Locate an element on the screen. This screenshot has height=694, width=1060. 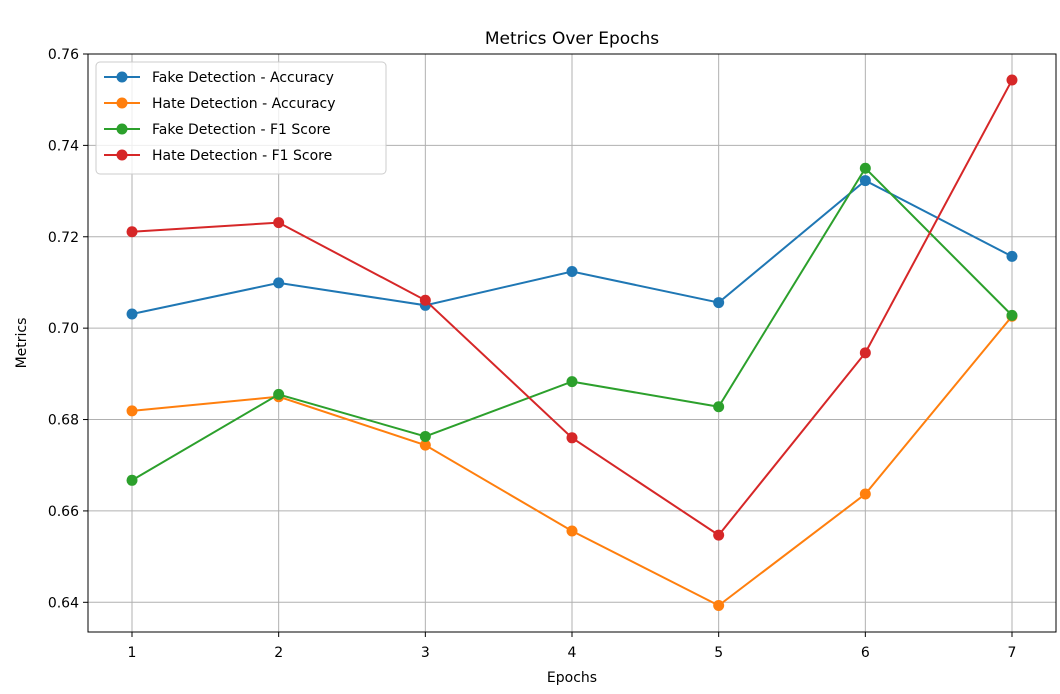
x-tick-label: 5 is located at coordinates (718, 653).